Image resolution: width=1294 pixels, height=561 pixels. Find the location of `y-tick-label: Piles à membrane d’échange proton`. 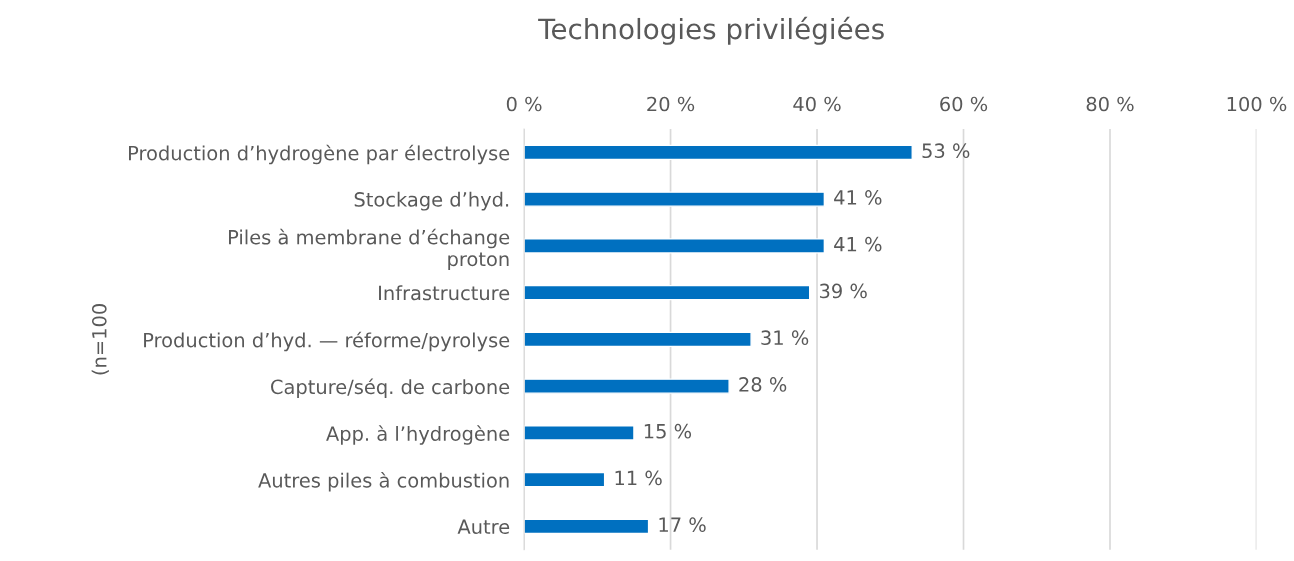

y-tick-label: Piles à membrane d’échange proton is located at coordinates (369, 249).